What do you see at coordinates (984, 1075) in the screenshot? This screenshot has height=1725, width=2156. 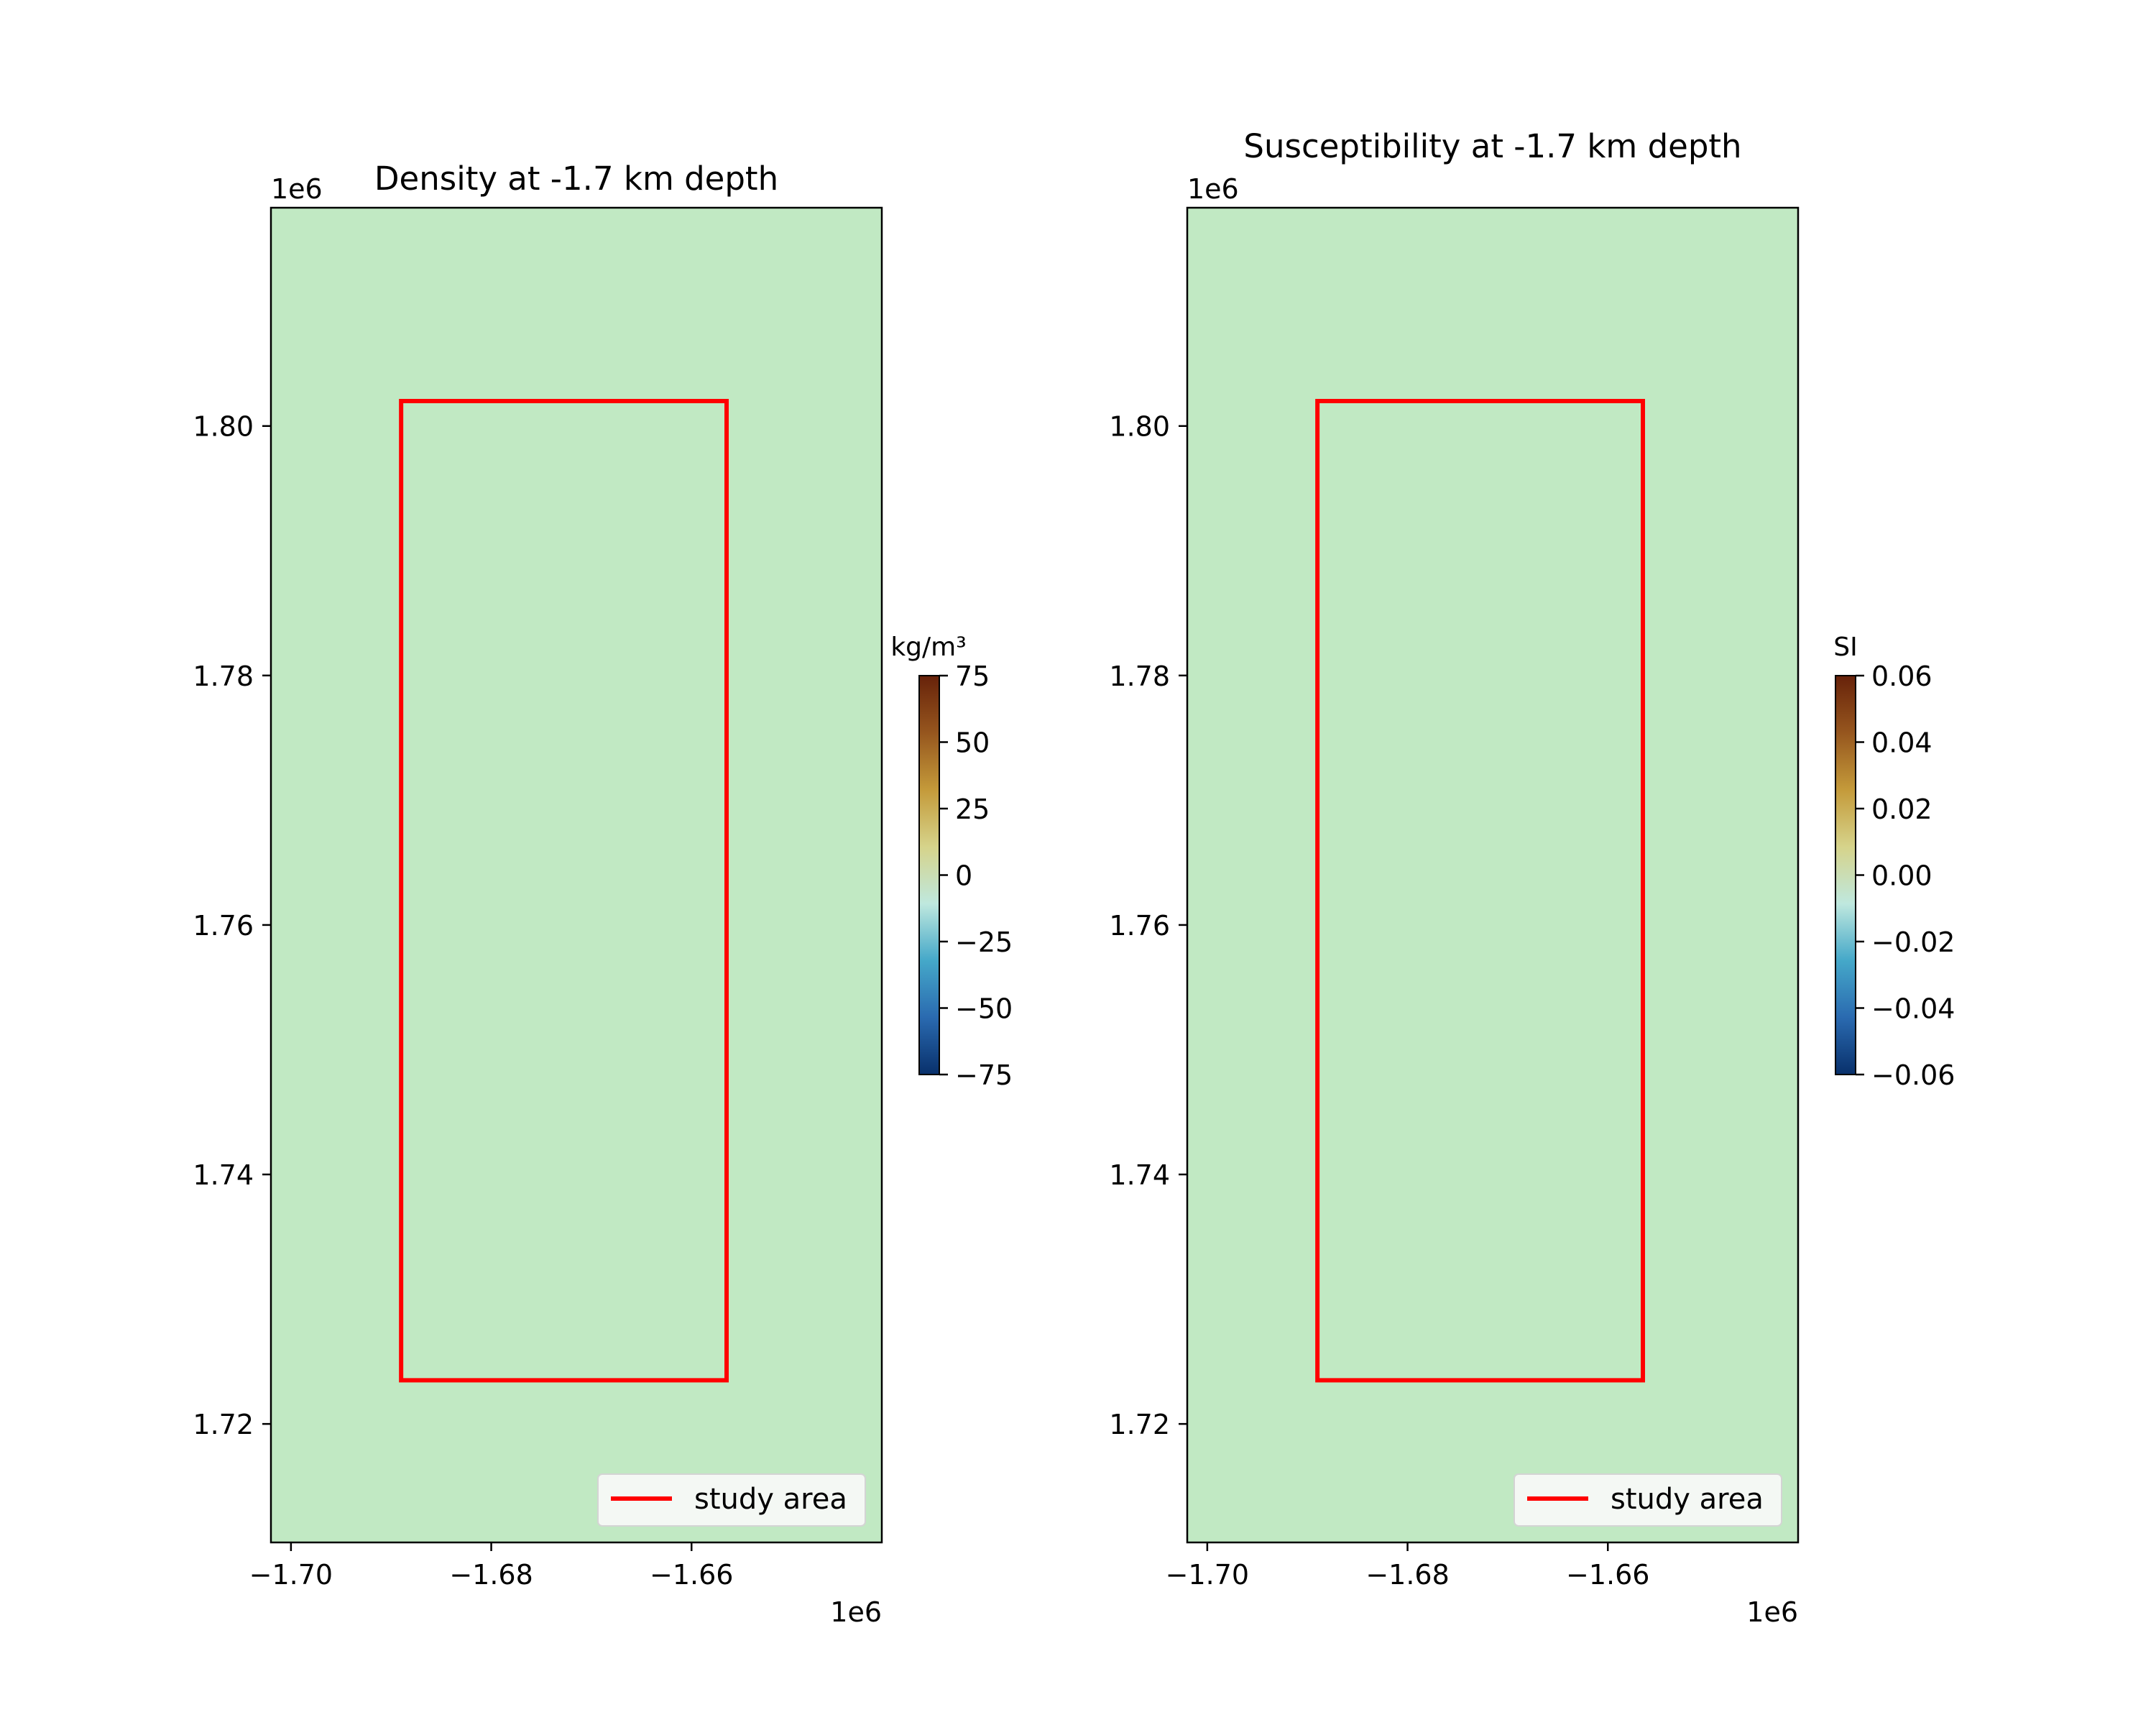 I see `density-colorbar-tick-label: −75` at bounding box center [984, 1075].